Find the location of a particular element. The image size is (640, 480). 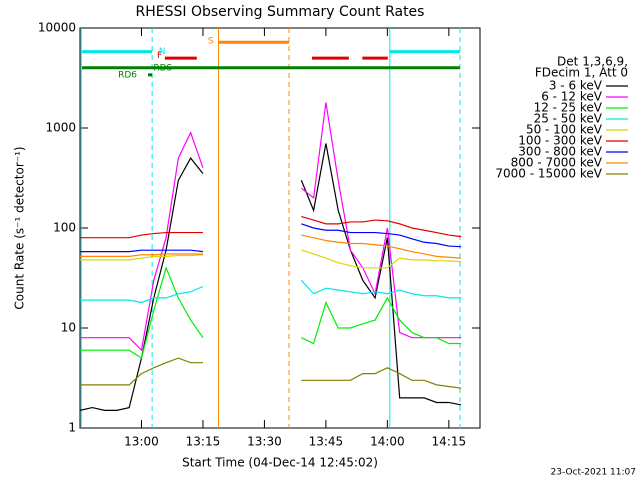

y-axis-label: Count Rate (s⁻¹ detector⁻¹) is located at coordinates (20, 227).